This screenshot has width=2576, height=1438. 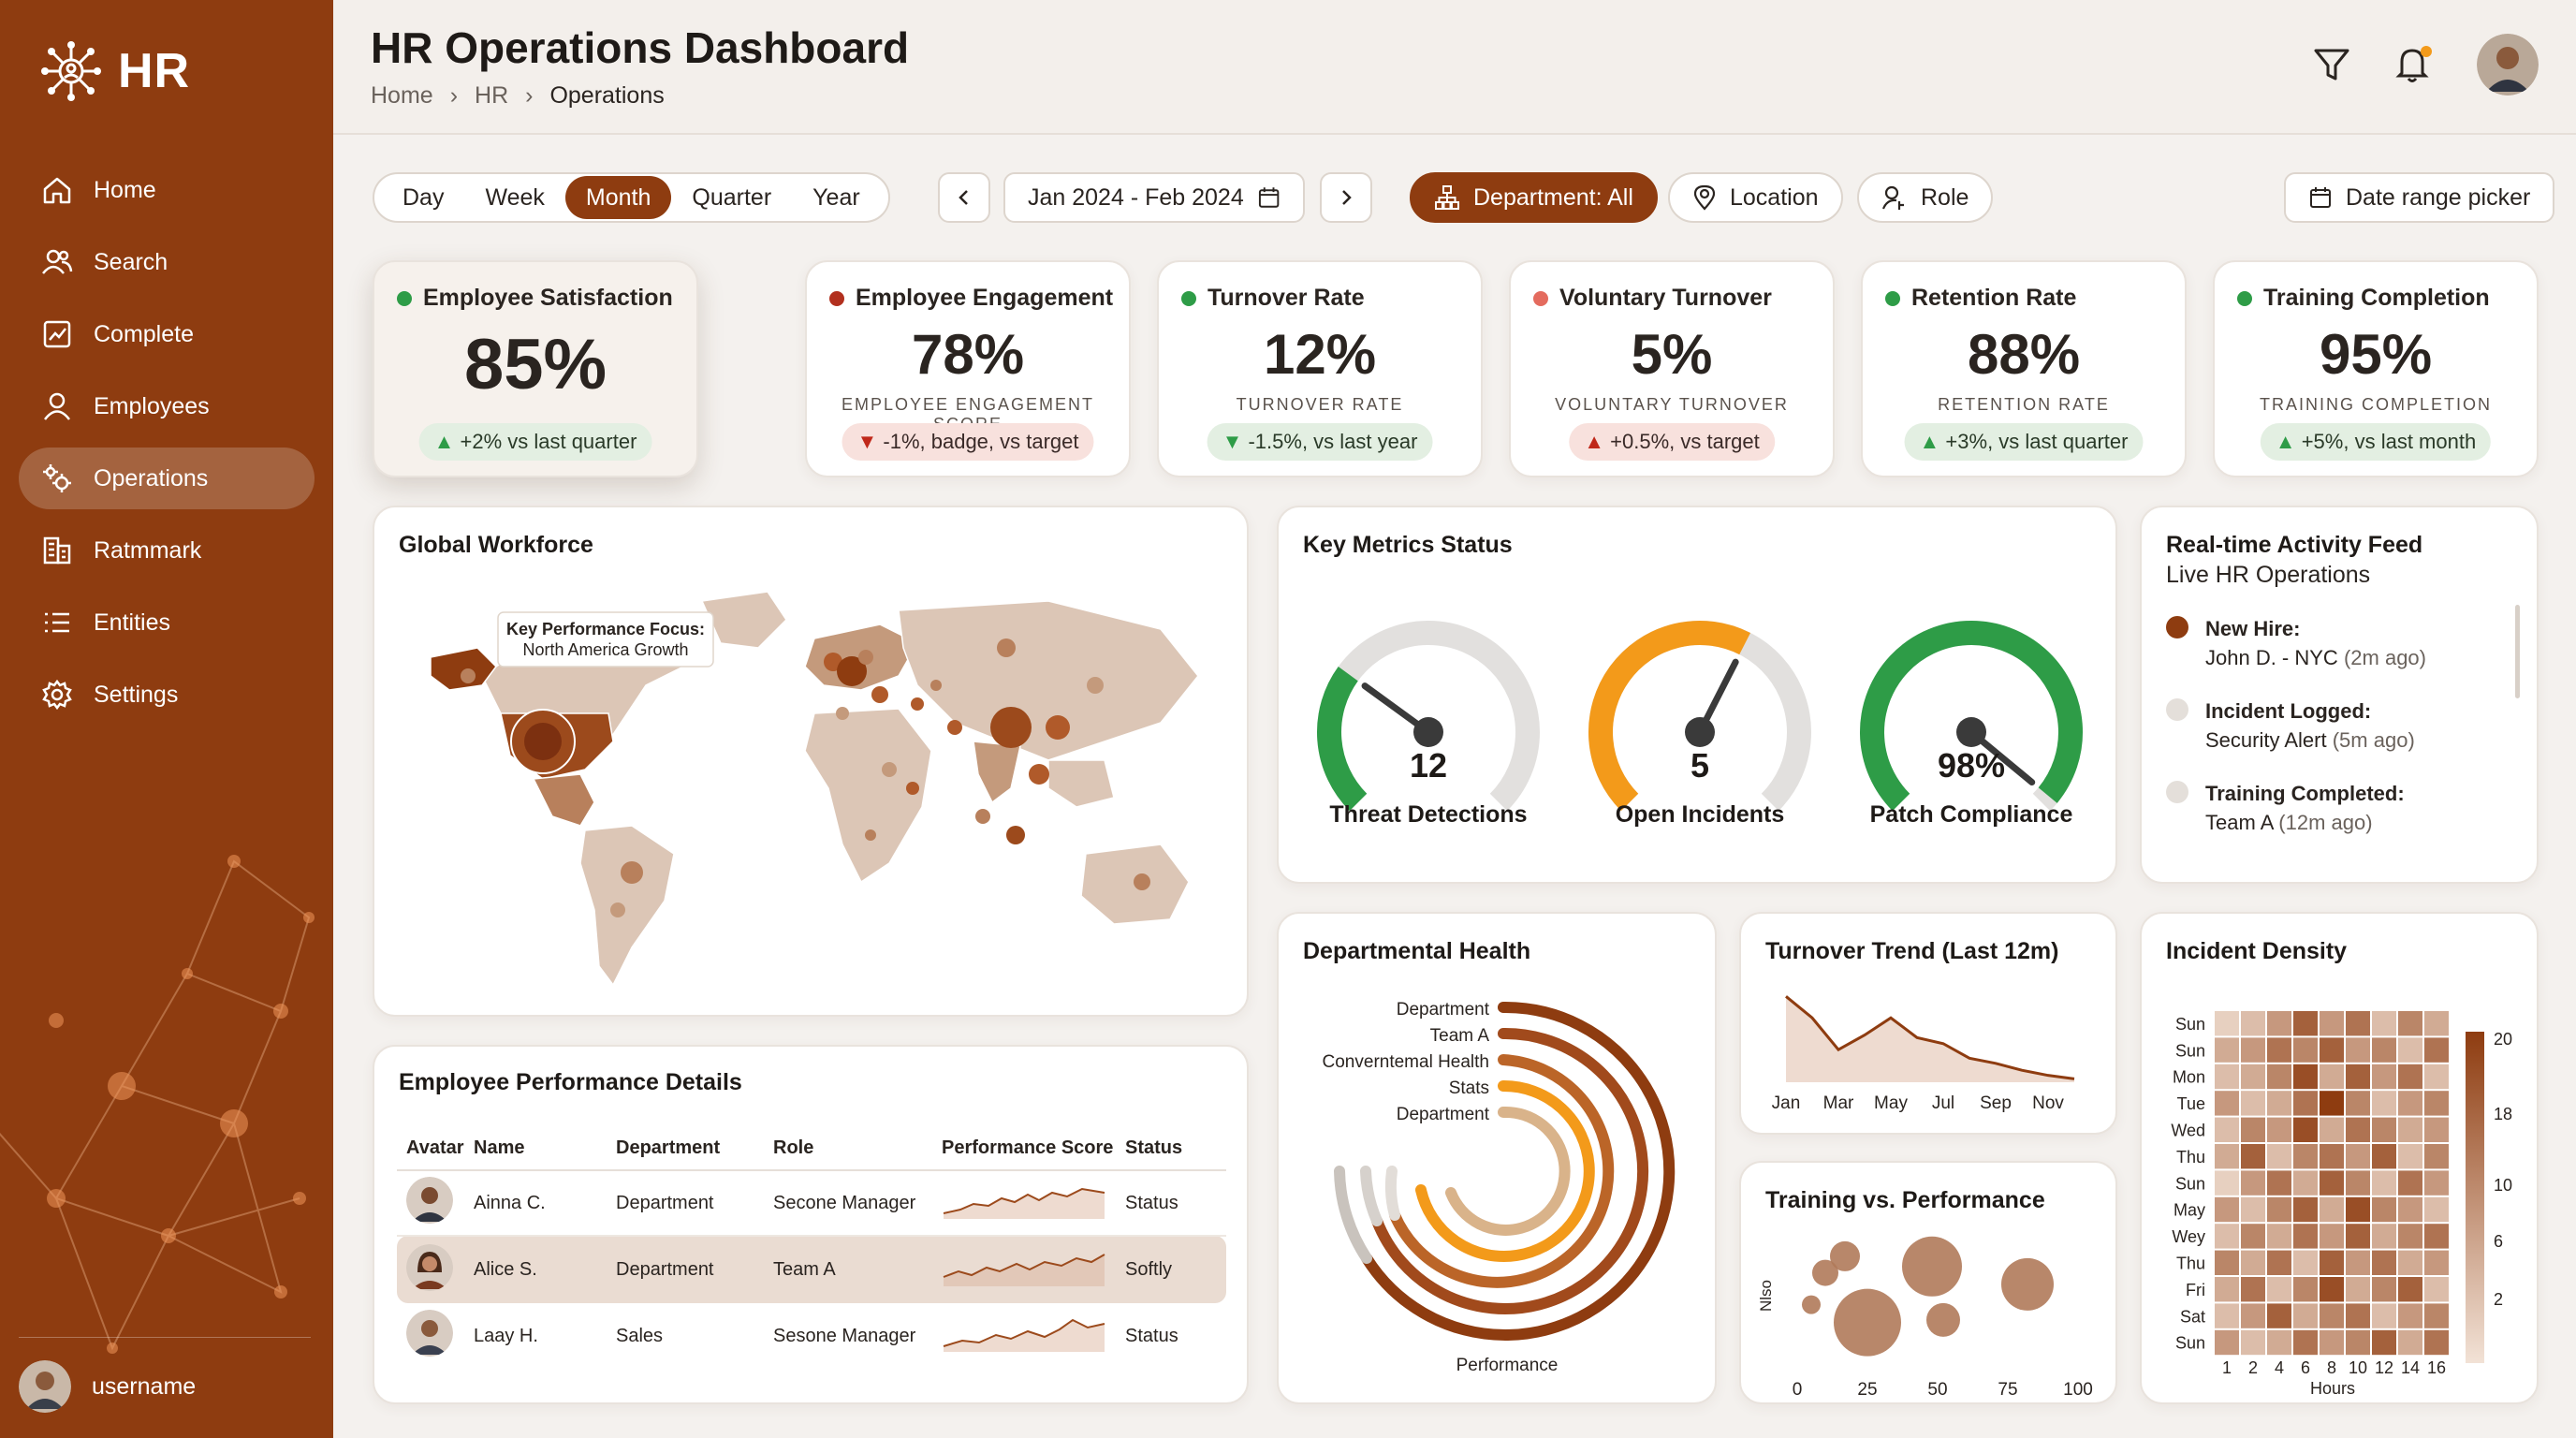 What do you see at coordinates (1930, 1054) in the screenshot?
I see `turnover-trend-chart: Jan Mar May Jul Sep Nov` at bounding box center [1930, 1054].